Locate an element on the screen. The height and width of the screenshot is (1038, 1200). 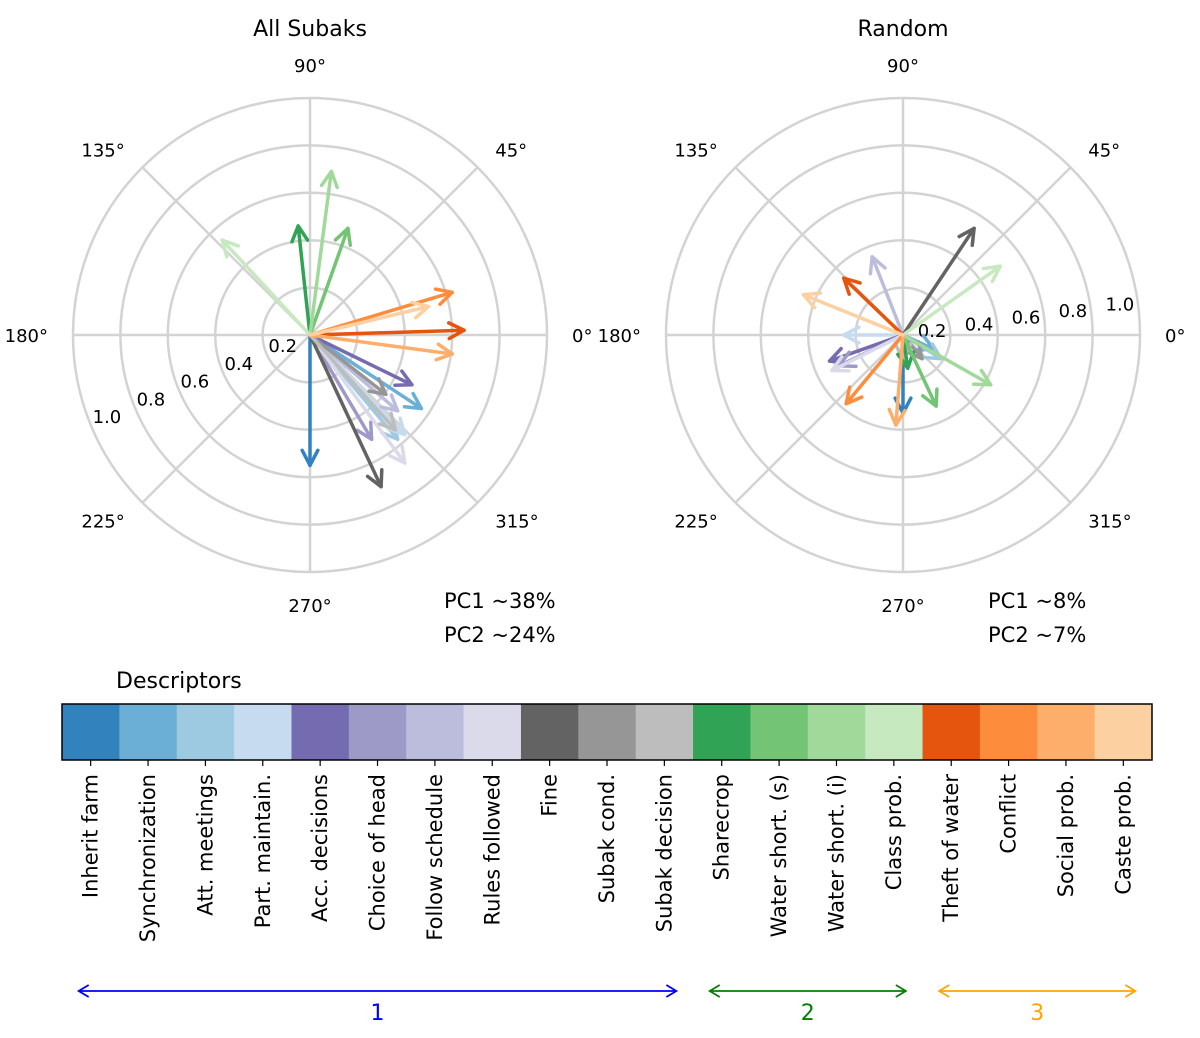
legend-label: Social prob. is located at coordinates (1066, 835).